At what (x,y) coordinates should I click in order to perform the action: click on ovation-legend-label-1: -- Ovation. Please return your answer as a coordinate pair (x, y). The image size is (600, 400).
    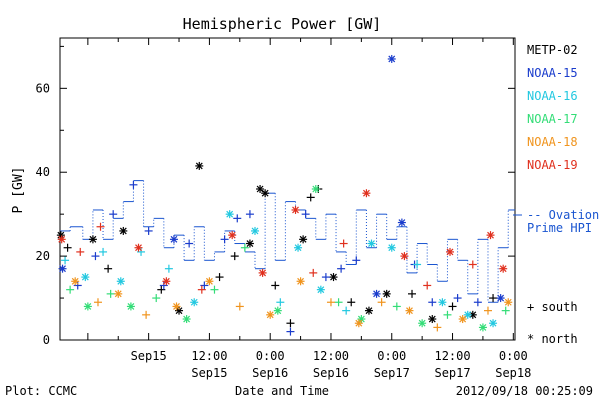
    Looking at the image, I should click on (563, 215).